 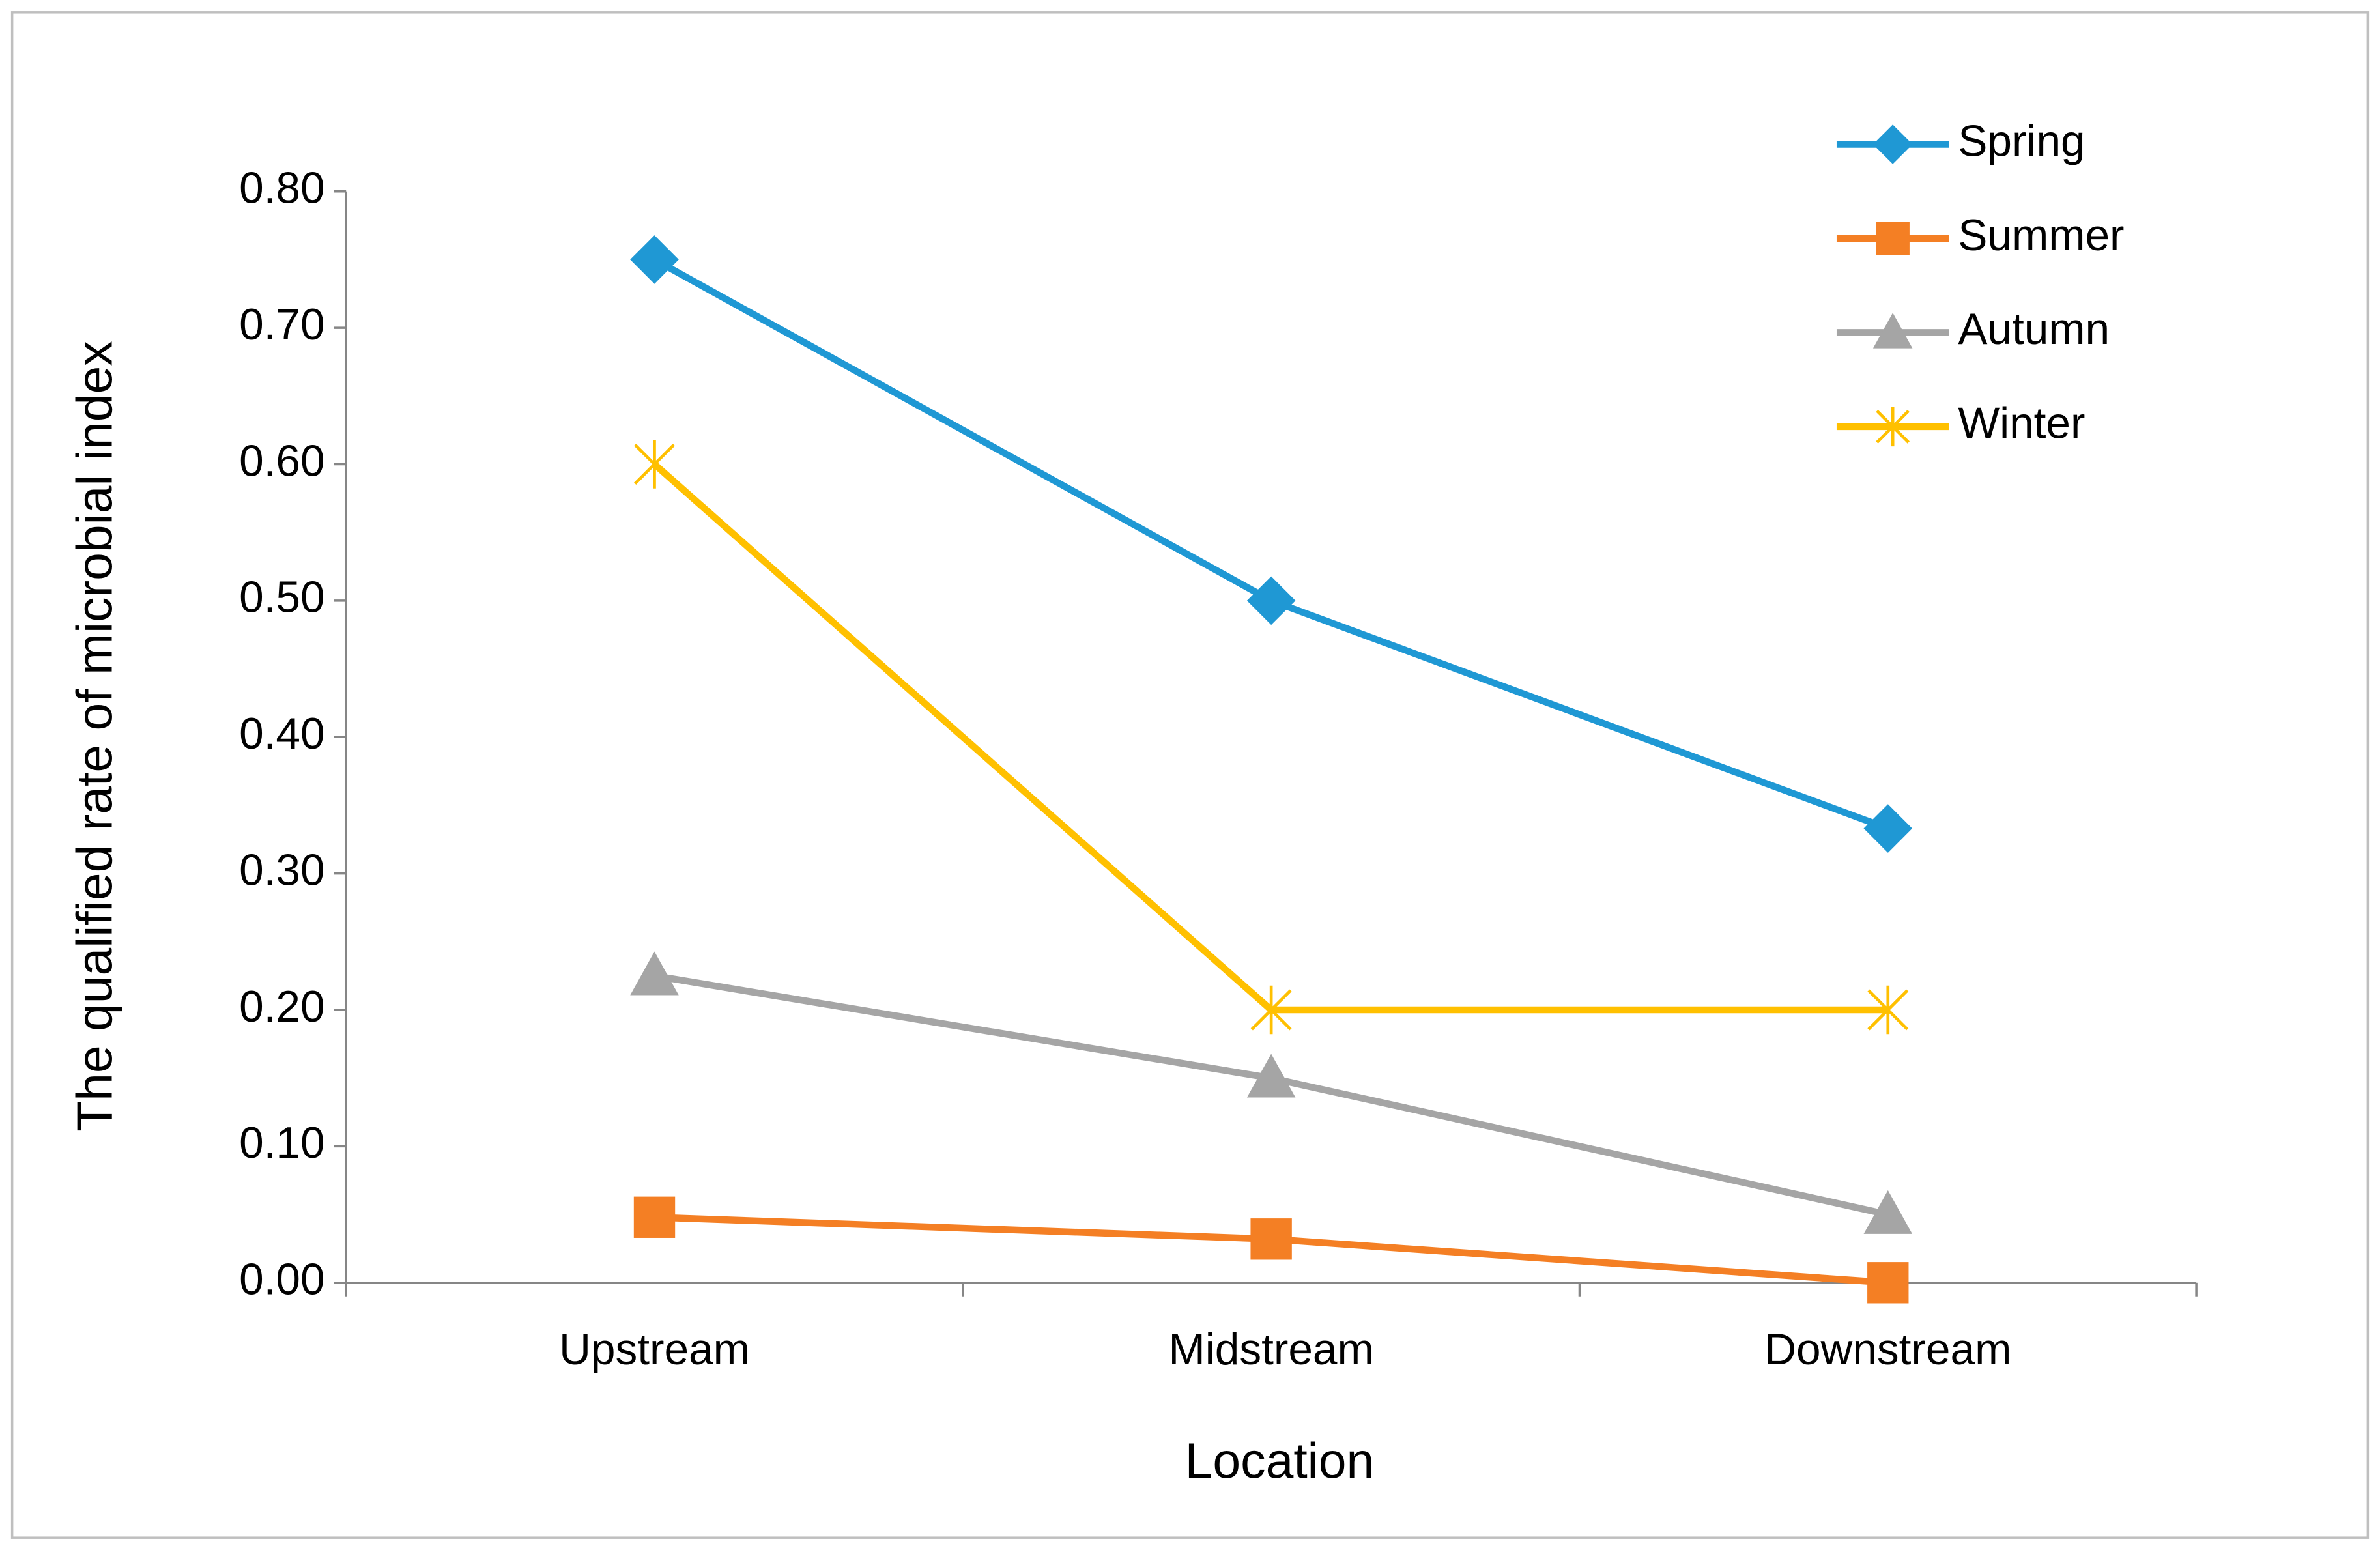 What do you see at coordinates (281, 1007) in the screenshot?
I see `y-tick-label: 0.20` at bounding box center [281, 1007].